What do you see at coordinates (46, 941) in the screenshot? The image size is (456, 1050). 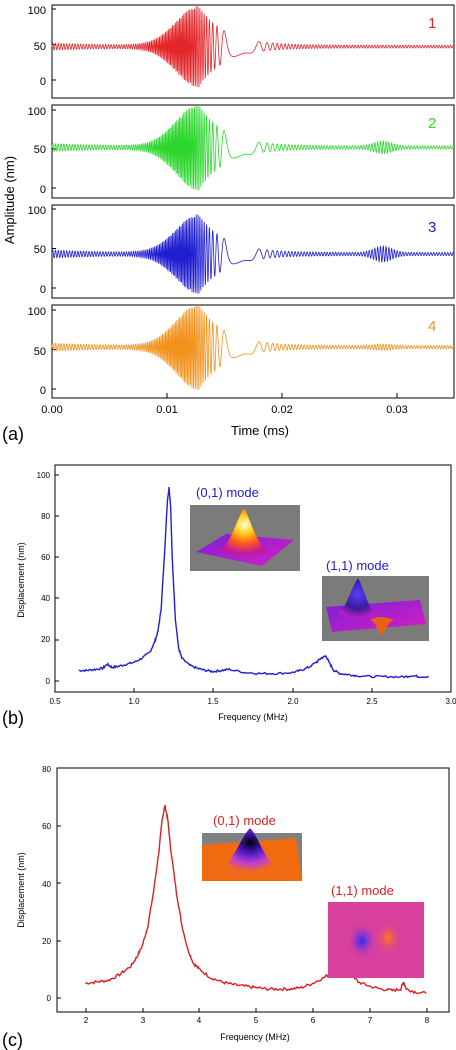 I see `c-ytick-label-20: 20` at bounding box center [46, 941].